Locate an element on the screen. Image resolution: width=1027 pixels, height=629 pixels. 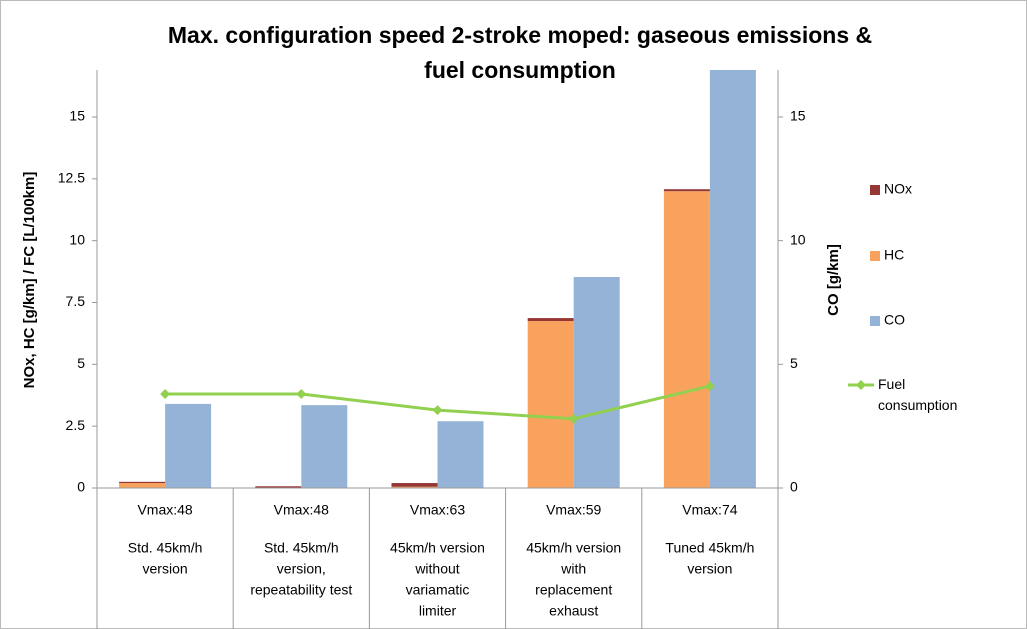
y2-axis-title: CO [g/km] is located at coordinates (833, 280).